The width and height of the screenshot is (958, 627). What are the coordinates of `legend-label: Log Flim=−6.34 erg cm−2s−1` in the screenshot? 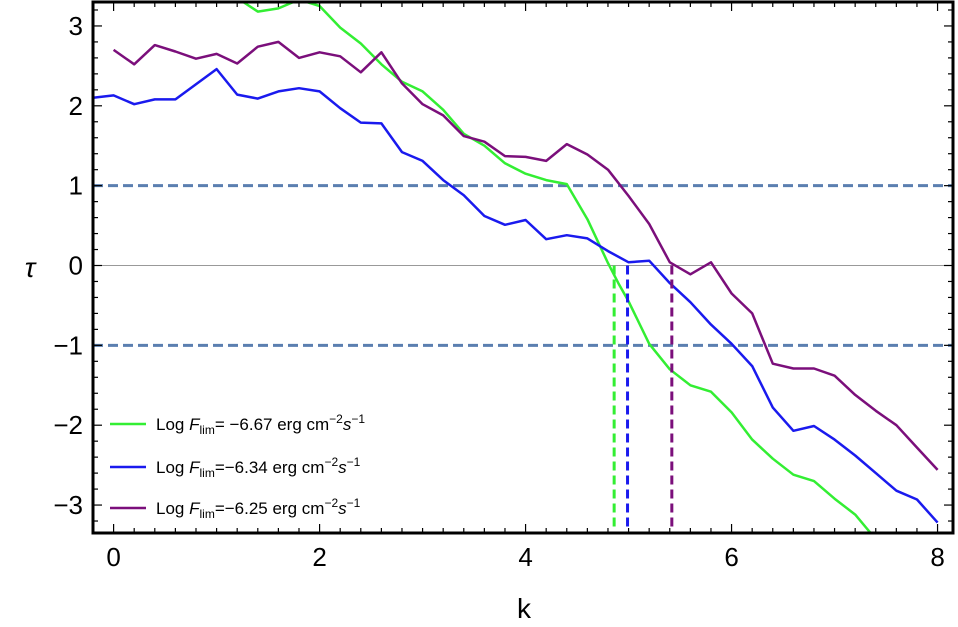 It's located at (258, 467).